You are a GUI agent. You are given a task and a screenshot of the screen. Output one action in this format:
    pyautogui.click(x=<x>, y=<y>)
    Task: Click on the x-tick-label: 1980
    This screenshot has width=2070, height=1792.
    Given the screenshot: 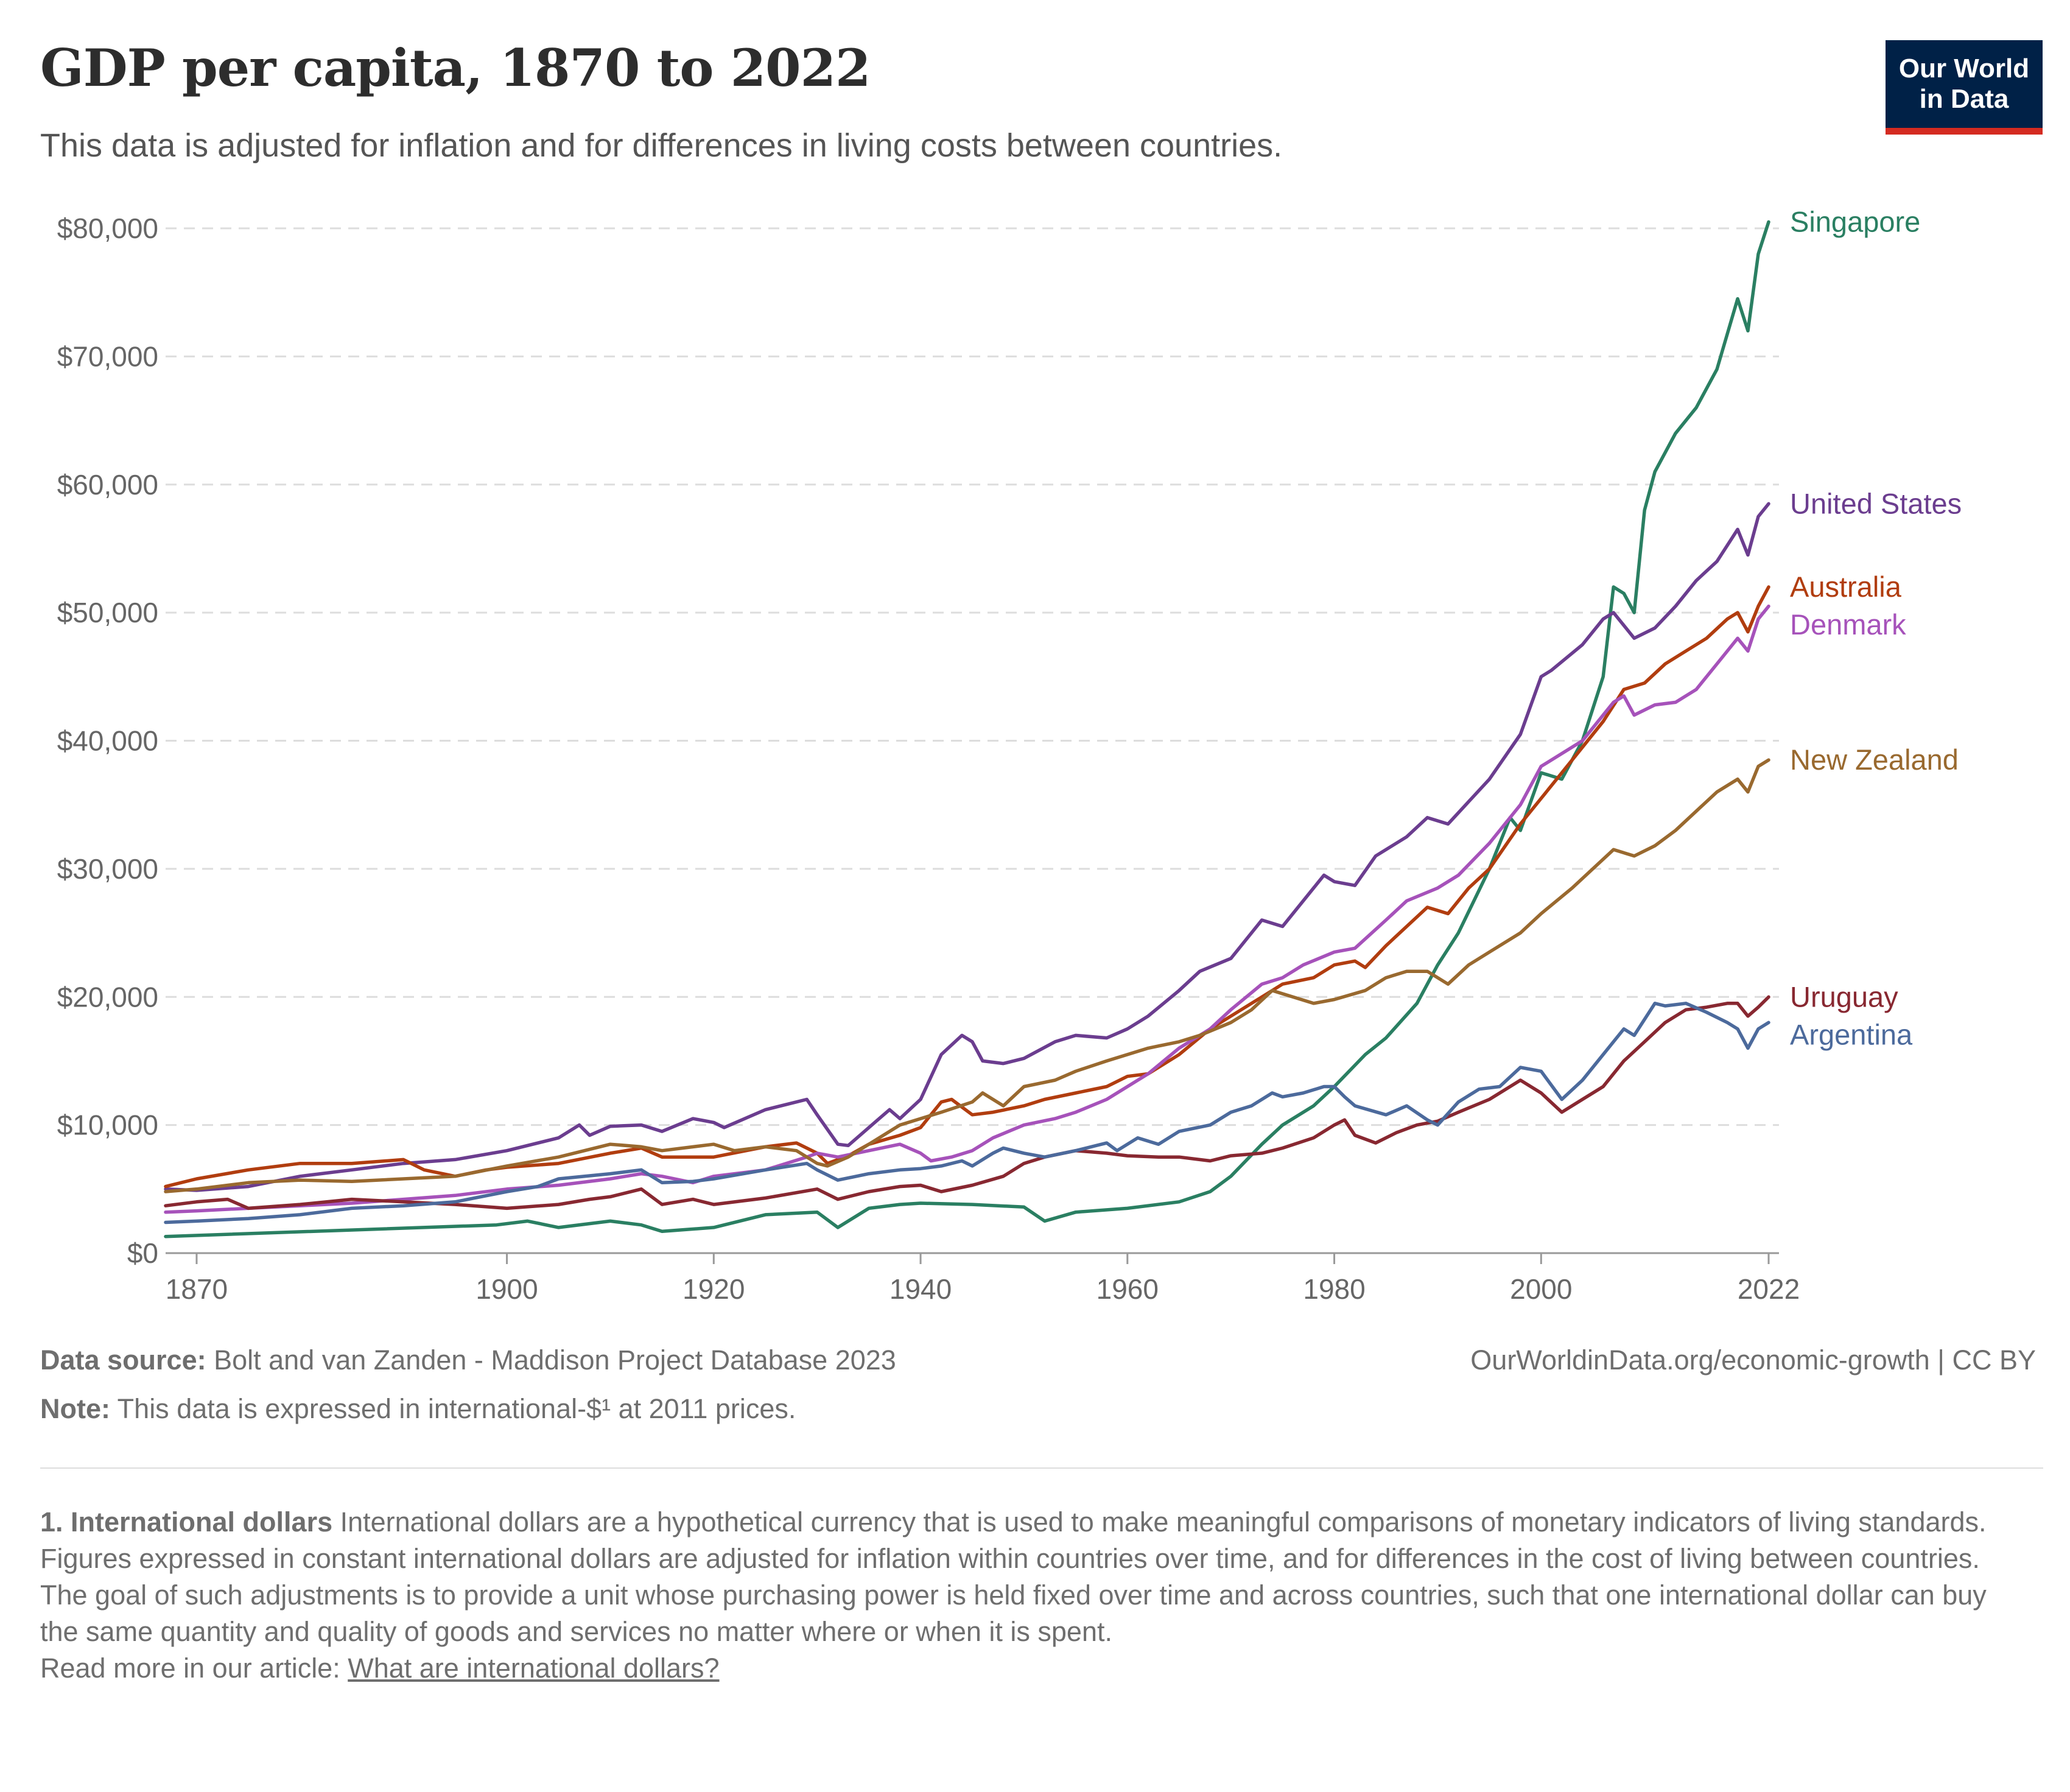 What is the action you would take?
    pyautogui.click(x=1334, y=1289)
    